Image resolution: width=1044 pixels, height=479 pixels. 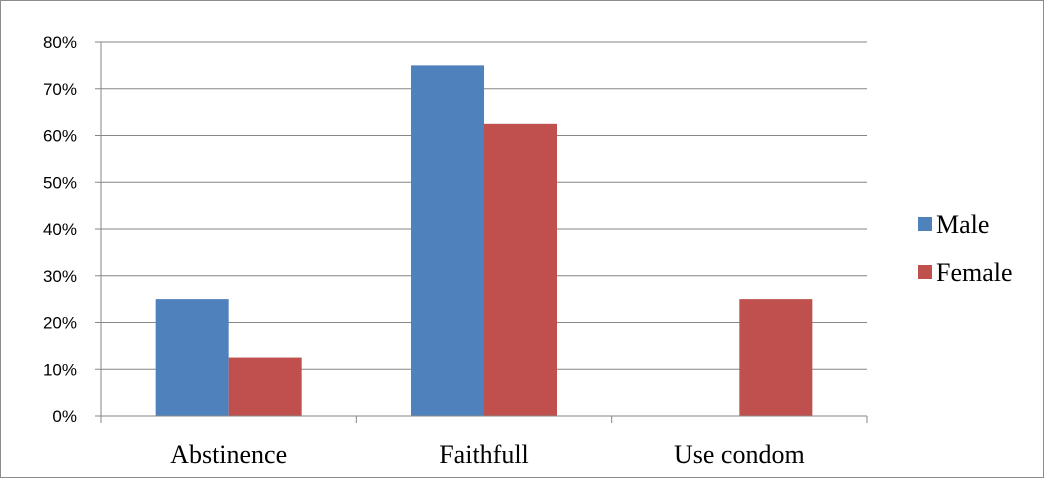 I want to click on legend: Male Female, so click(x=965, y=248).